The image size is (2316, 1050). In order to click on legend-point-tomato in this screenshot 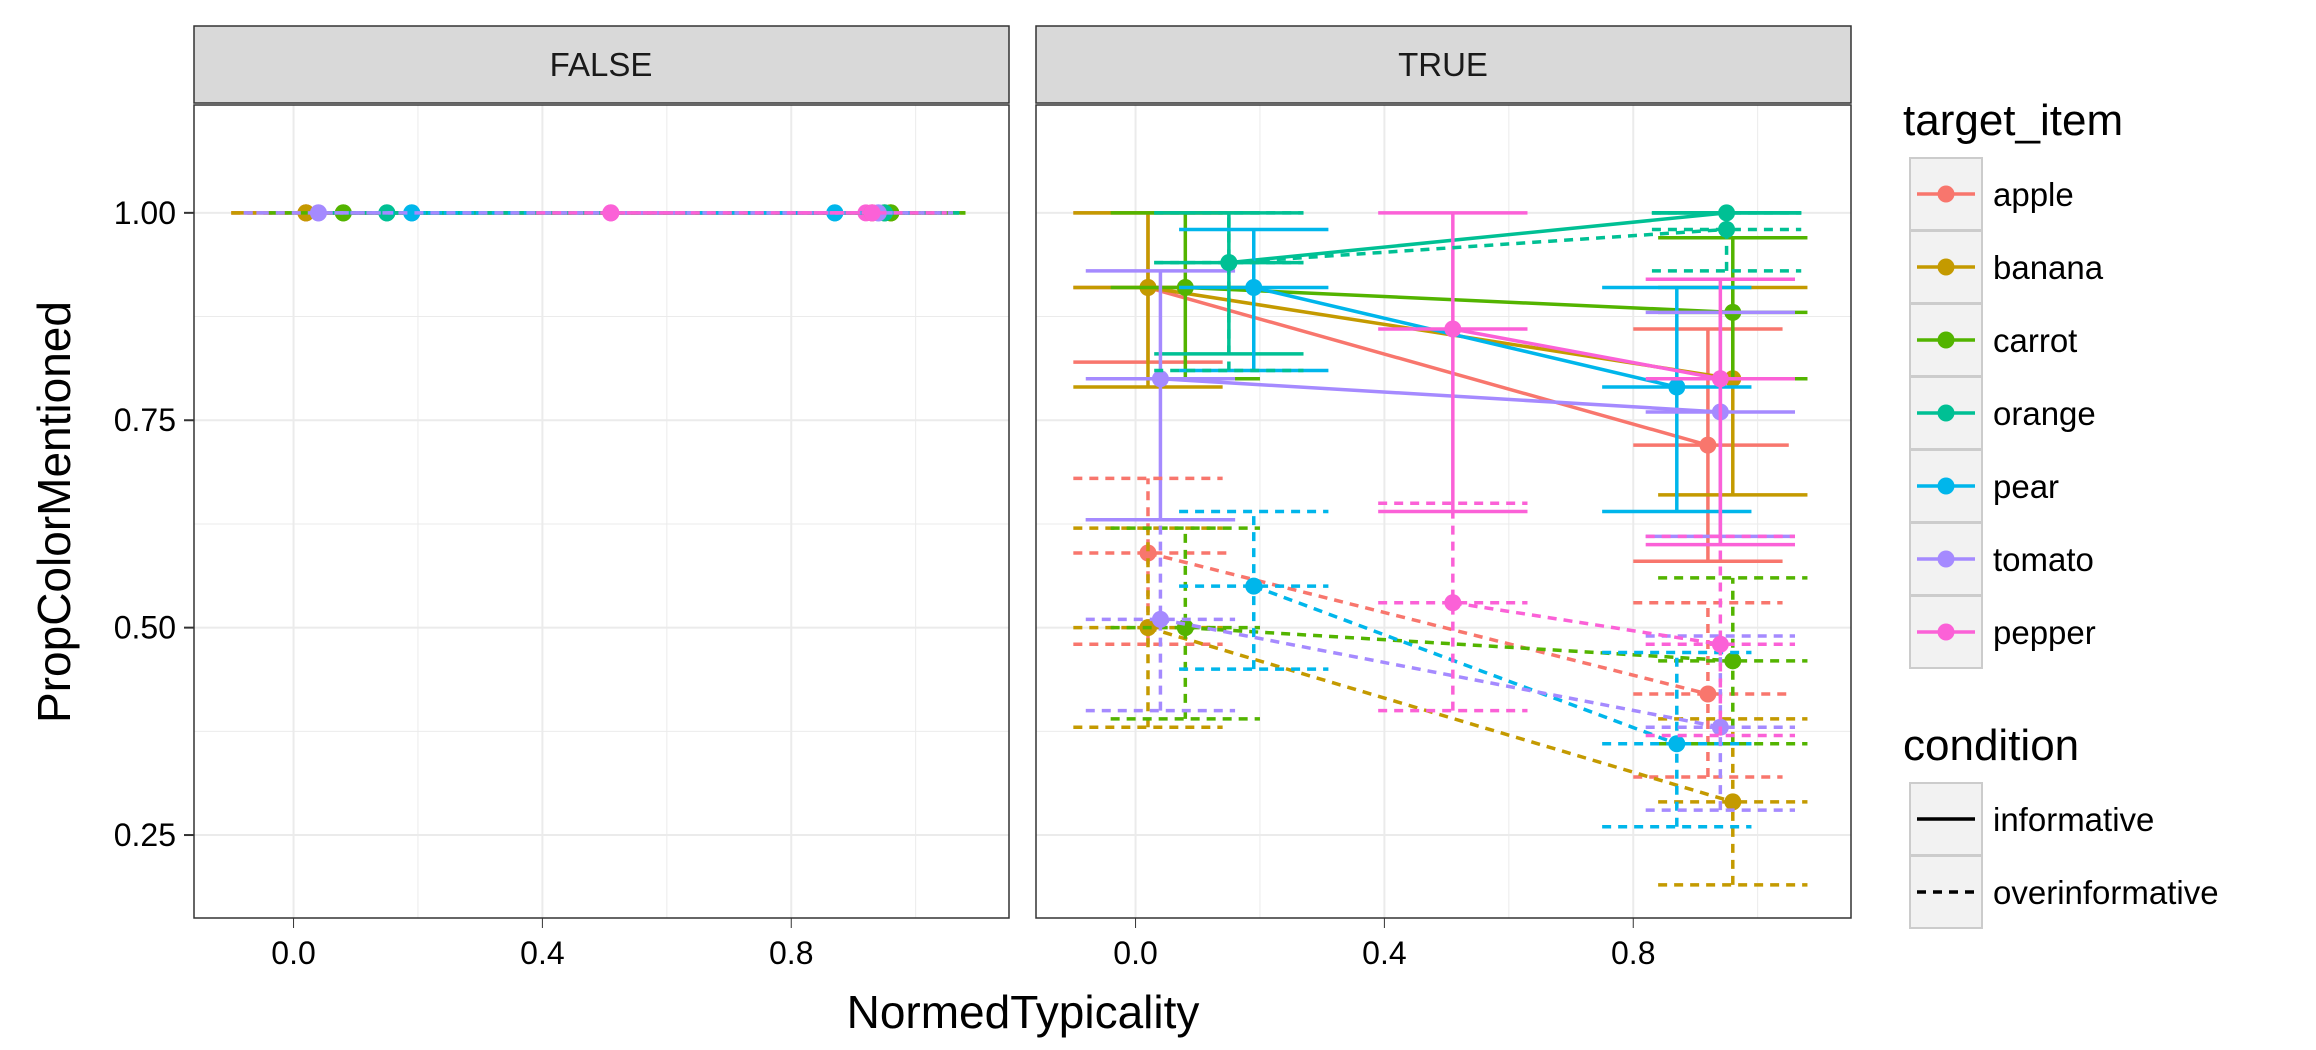, I will do `click(1946, 559)`.